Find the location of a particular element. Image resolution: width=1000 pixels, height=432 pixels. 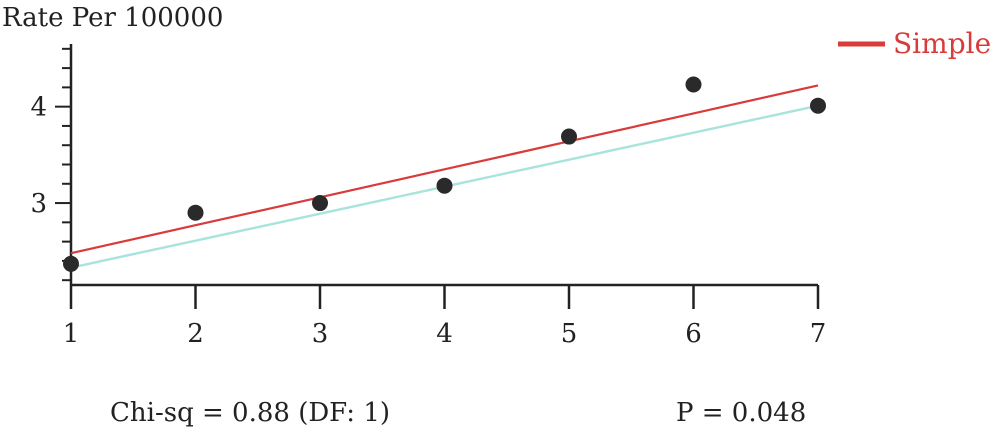

x-tick-label: 2 is located at coordinates (195, 334).